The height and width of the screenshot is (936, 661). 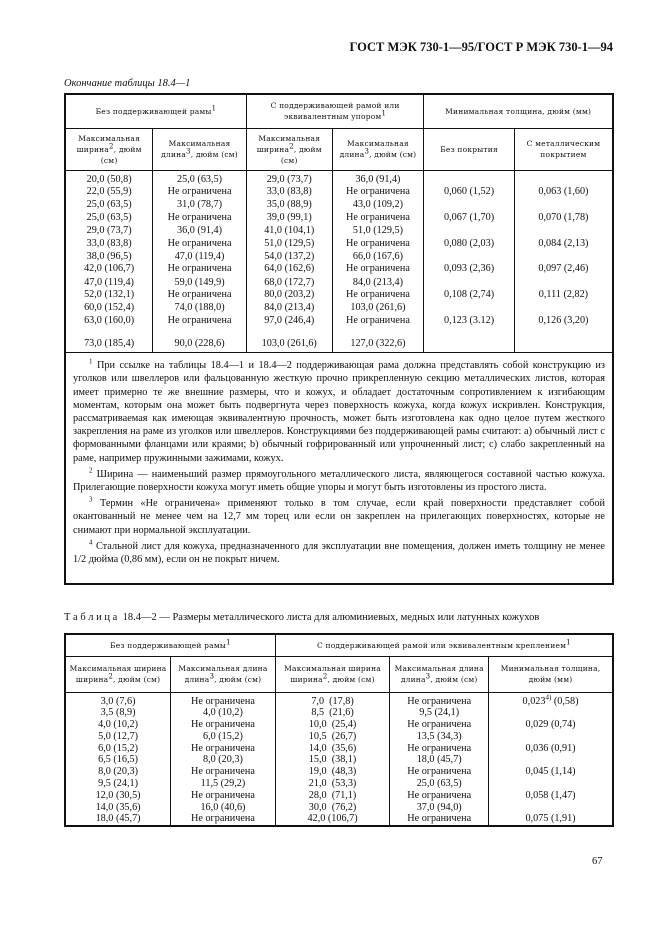 I want to click on table-cell: 68,0 (172,7), so click(x=289, y=282).